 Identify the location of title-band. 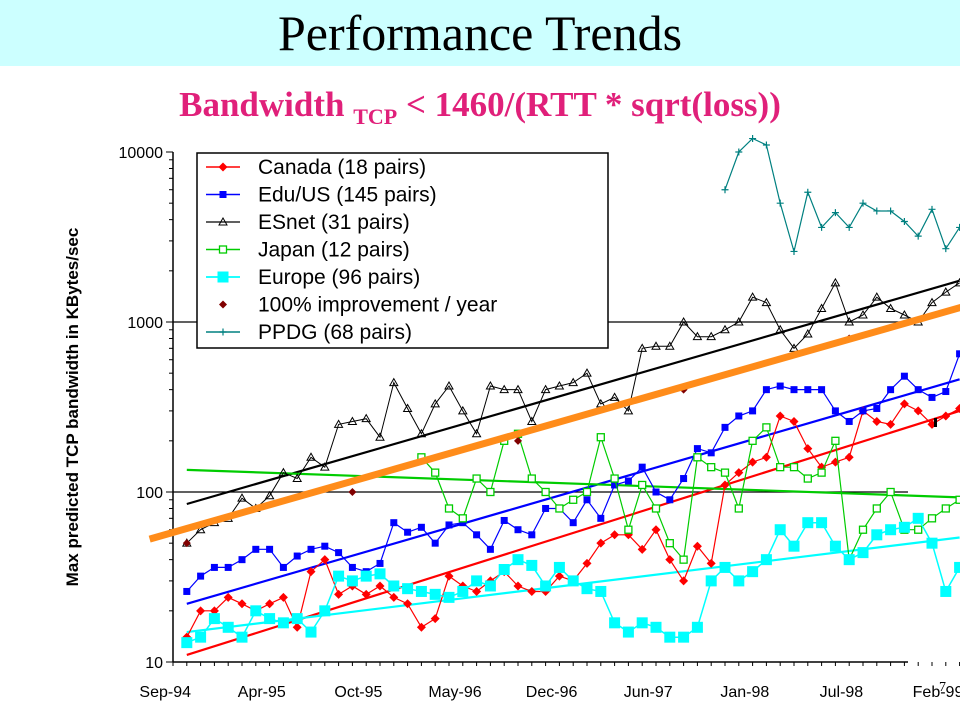
(480, 33).